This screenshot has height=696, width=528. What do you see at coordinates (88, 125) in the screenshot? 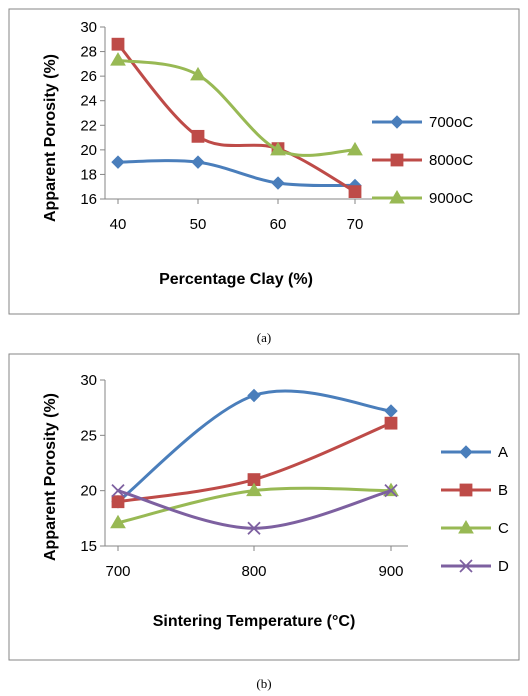
I see `chart-a-y-tick-label-3: 22` at bounding box center [88, 125].